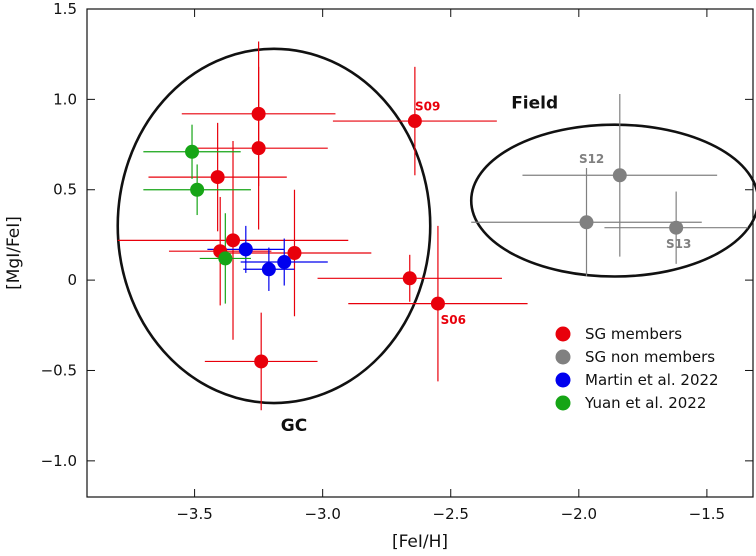  What do you see at coordinates (194, 514) in the screenshot?
I see `x-tick-label: −3.5` at bounding box center [194, 514].